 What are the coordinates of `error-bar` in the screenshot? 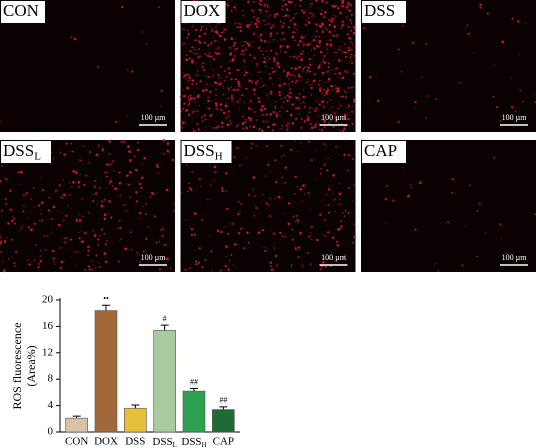 It's located at (223, 408).